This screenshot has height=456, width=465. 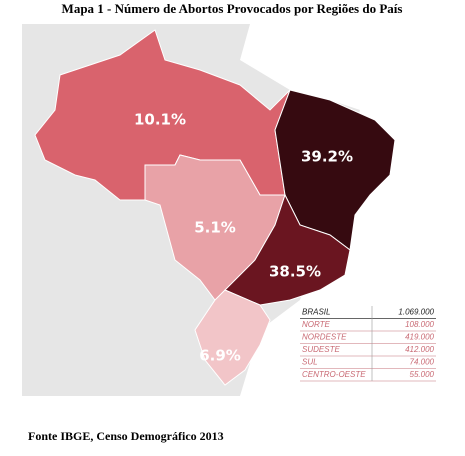 What do you see at coordinates (215, 228) in the screenshot?
I see `region-label: 5.1%` at bounding box center [215, 228].